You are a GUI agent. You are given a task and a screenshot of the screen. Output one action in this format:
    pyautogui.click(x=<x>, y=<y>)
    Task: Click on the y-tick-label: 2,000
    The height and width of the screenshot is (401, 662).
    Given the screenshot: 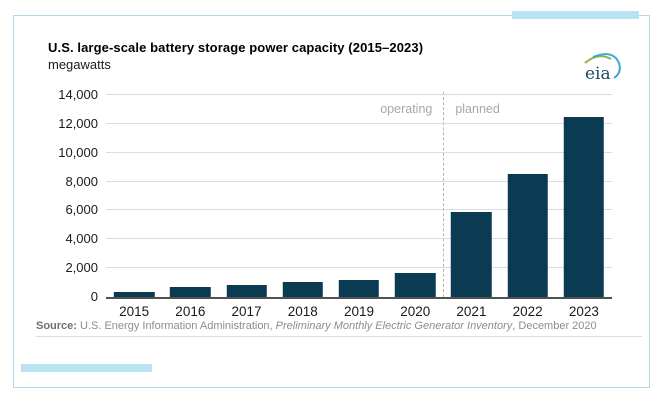 What is the action you would take?
    pyautogui.click(x=81, y=268)
    